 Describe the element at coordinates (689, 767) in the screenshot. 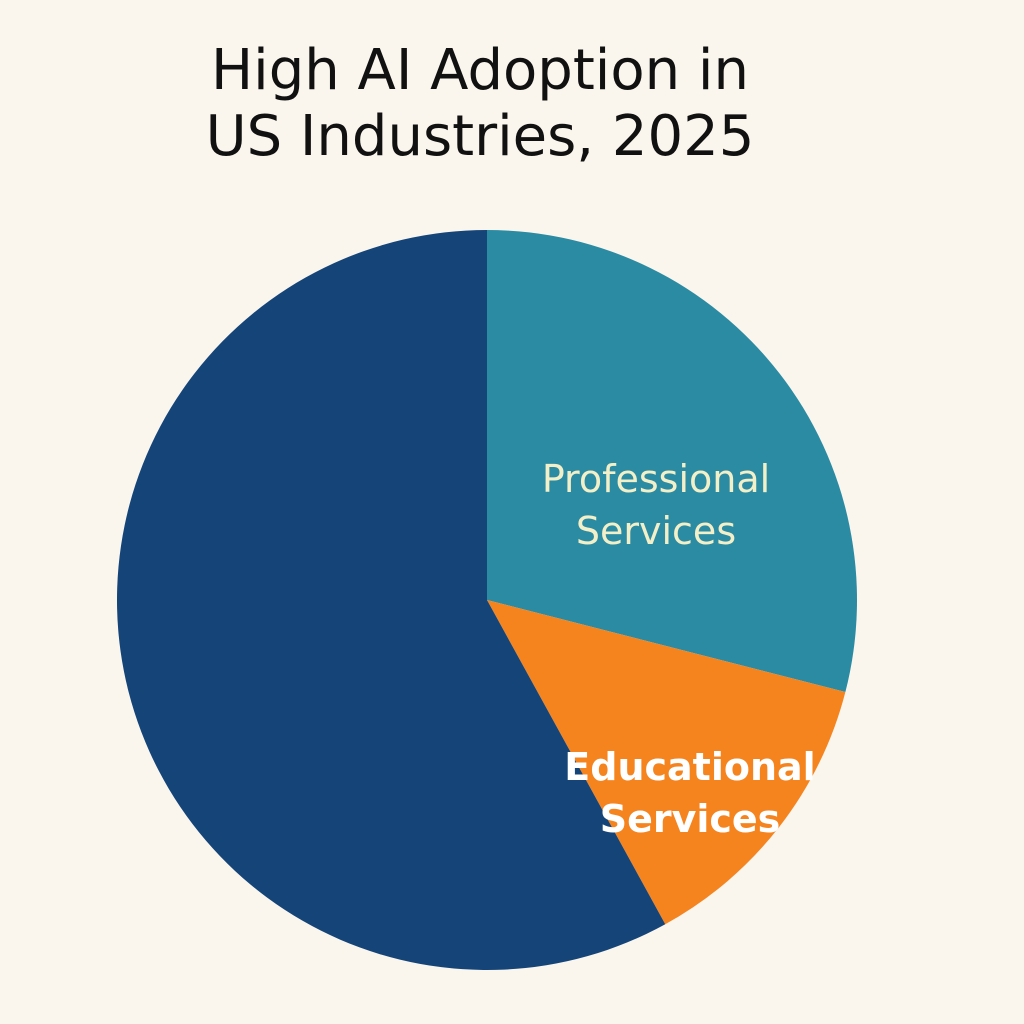

I see `slice-label-line: Educational` at that location.